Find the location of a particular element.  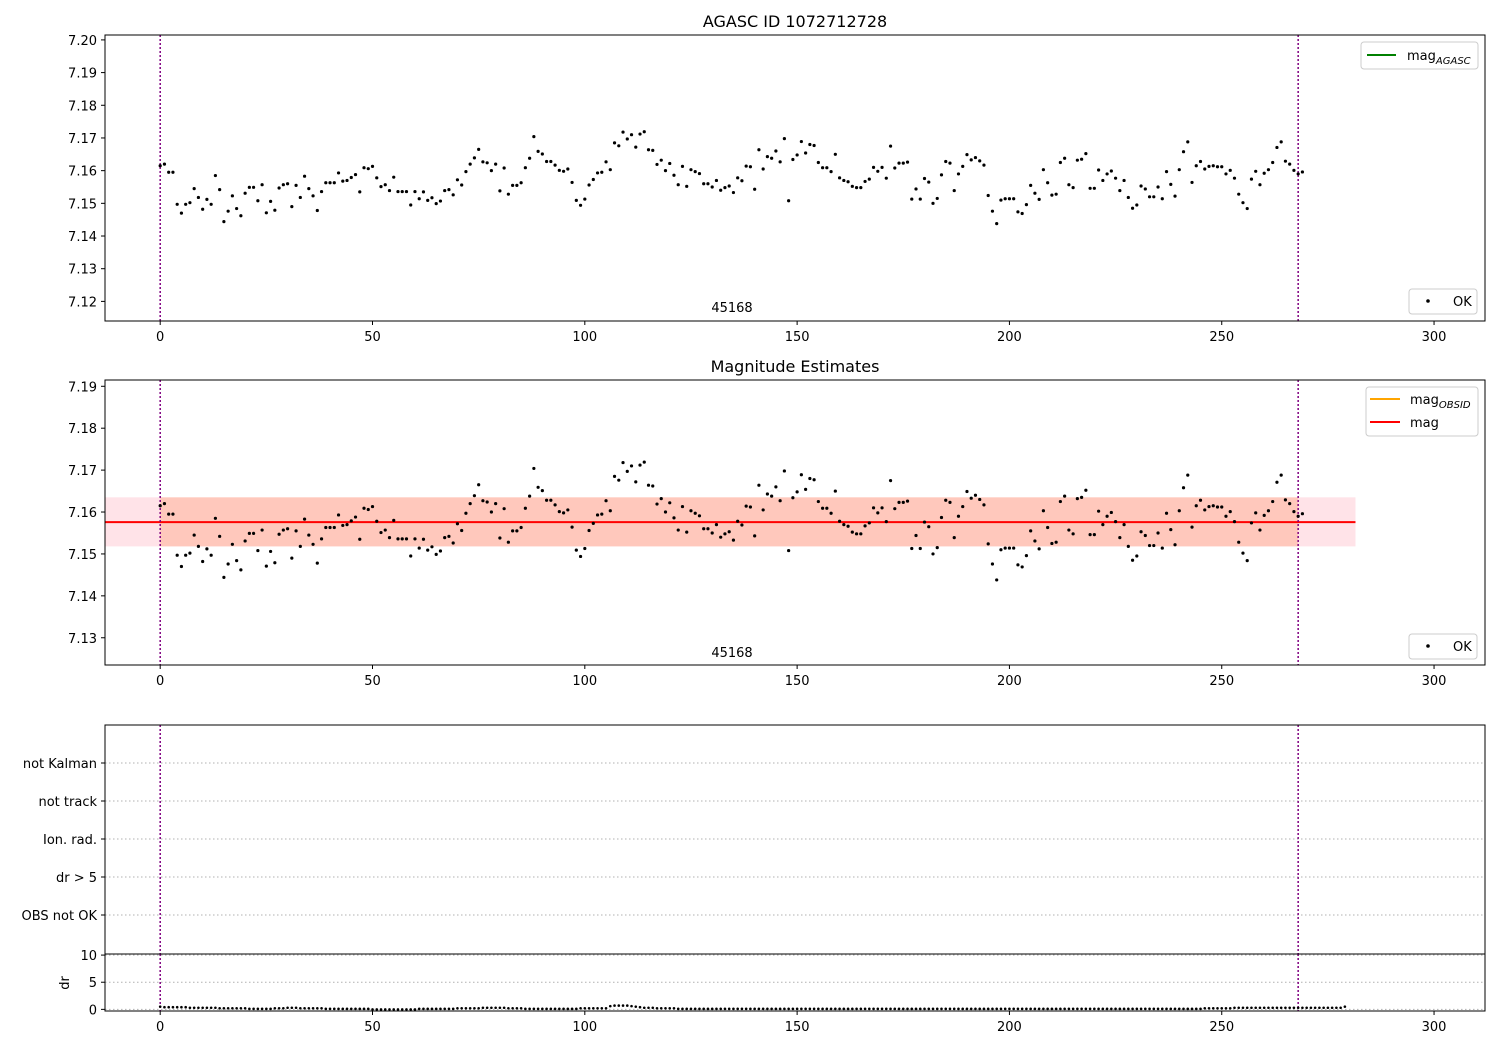

magest-ytick-label-6: 7.19 is located at coordinates (82, 387).